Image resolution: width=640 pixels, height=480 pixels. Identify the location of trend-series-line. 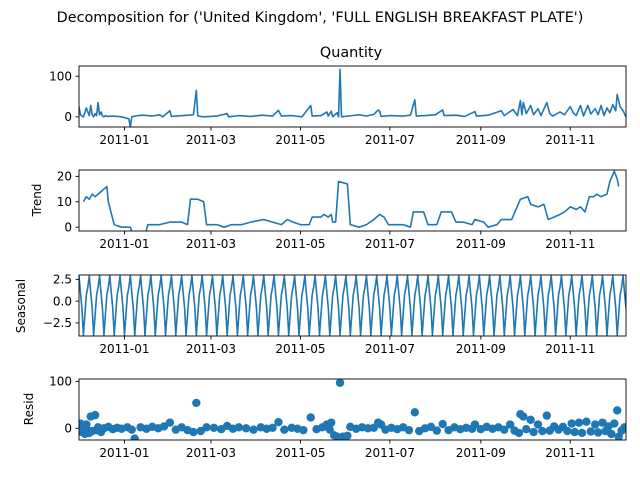
(351, 200).